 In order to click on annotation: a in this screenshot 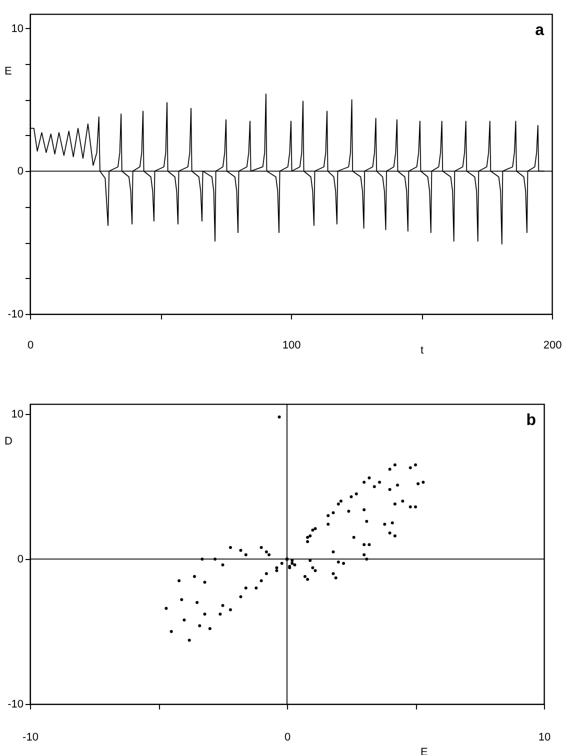, I will do `click(539, 30)`.